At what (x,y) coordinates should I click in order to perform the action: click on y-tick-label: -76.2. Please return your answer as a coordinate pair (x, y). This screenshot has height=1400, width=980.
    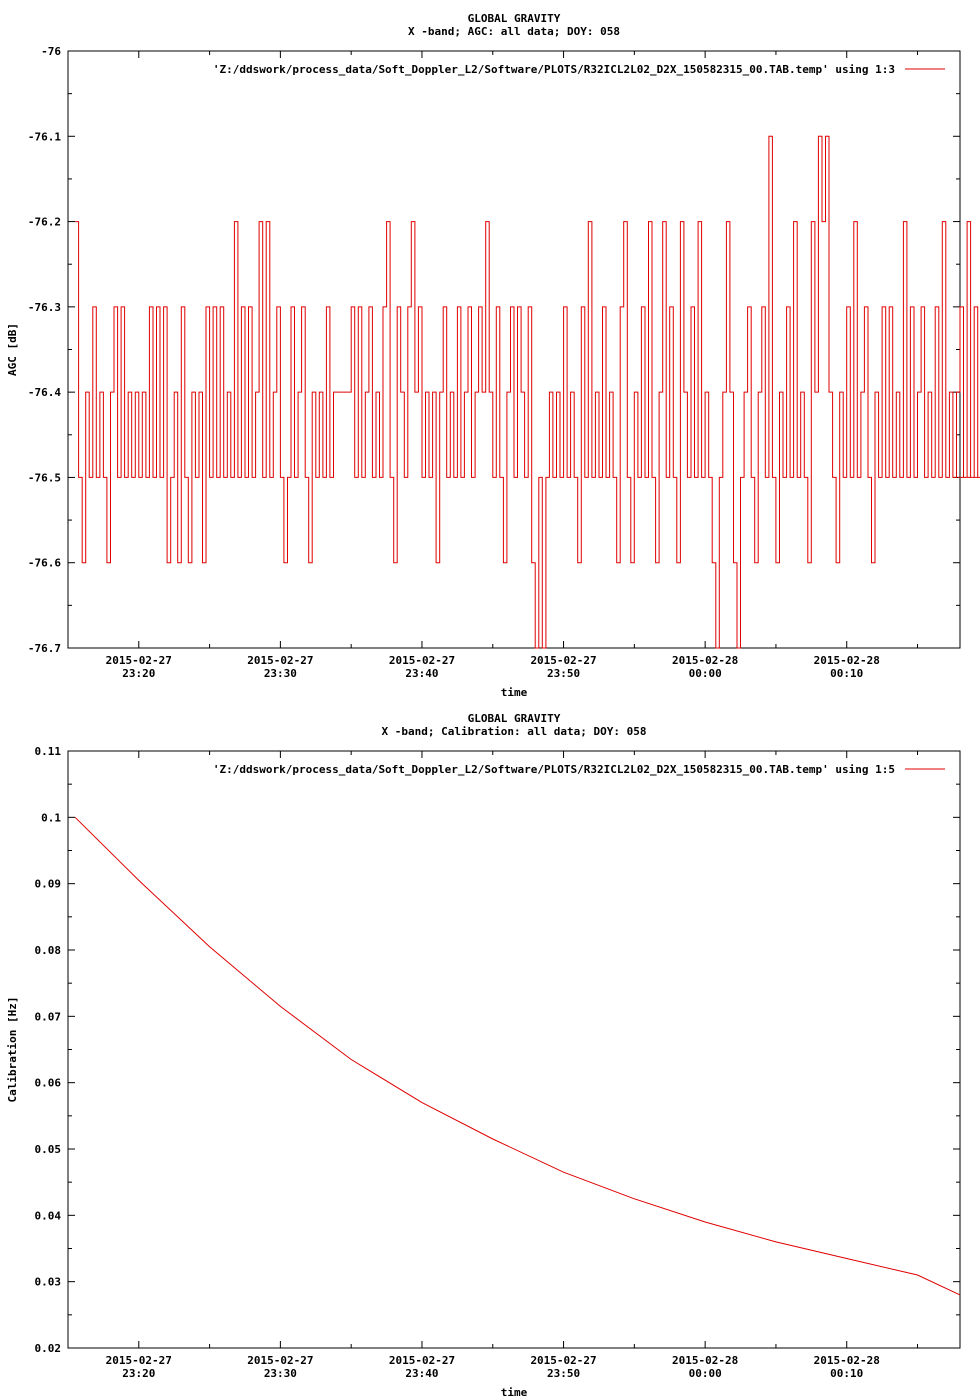
    Looking at the image, I should click on (44, 222).